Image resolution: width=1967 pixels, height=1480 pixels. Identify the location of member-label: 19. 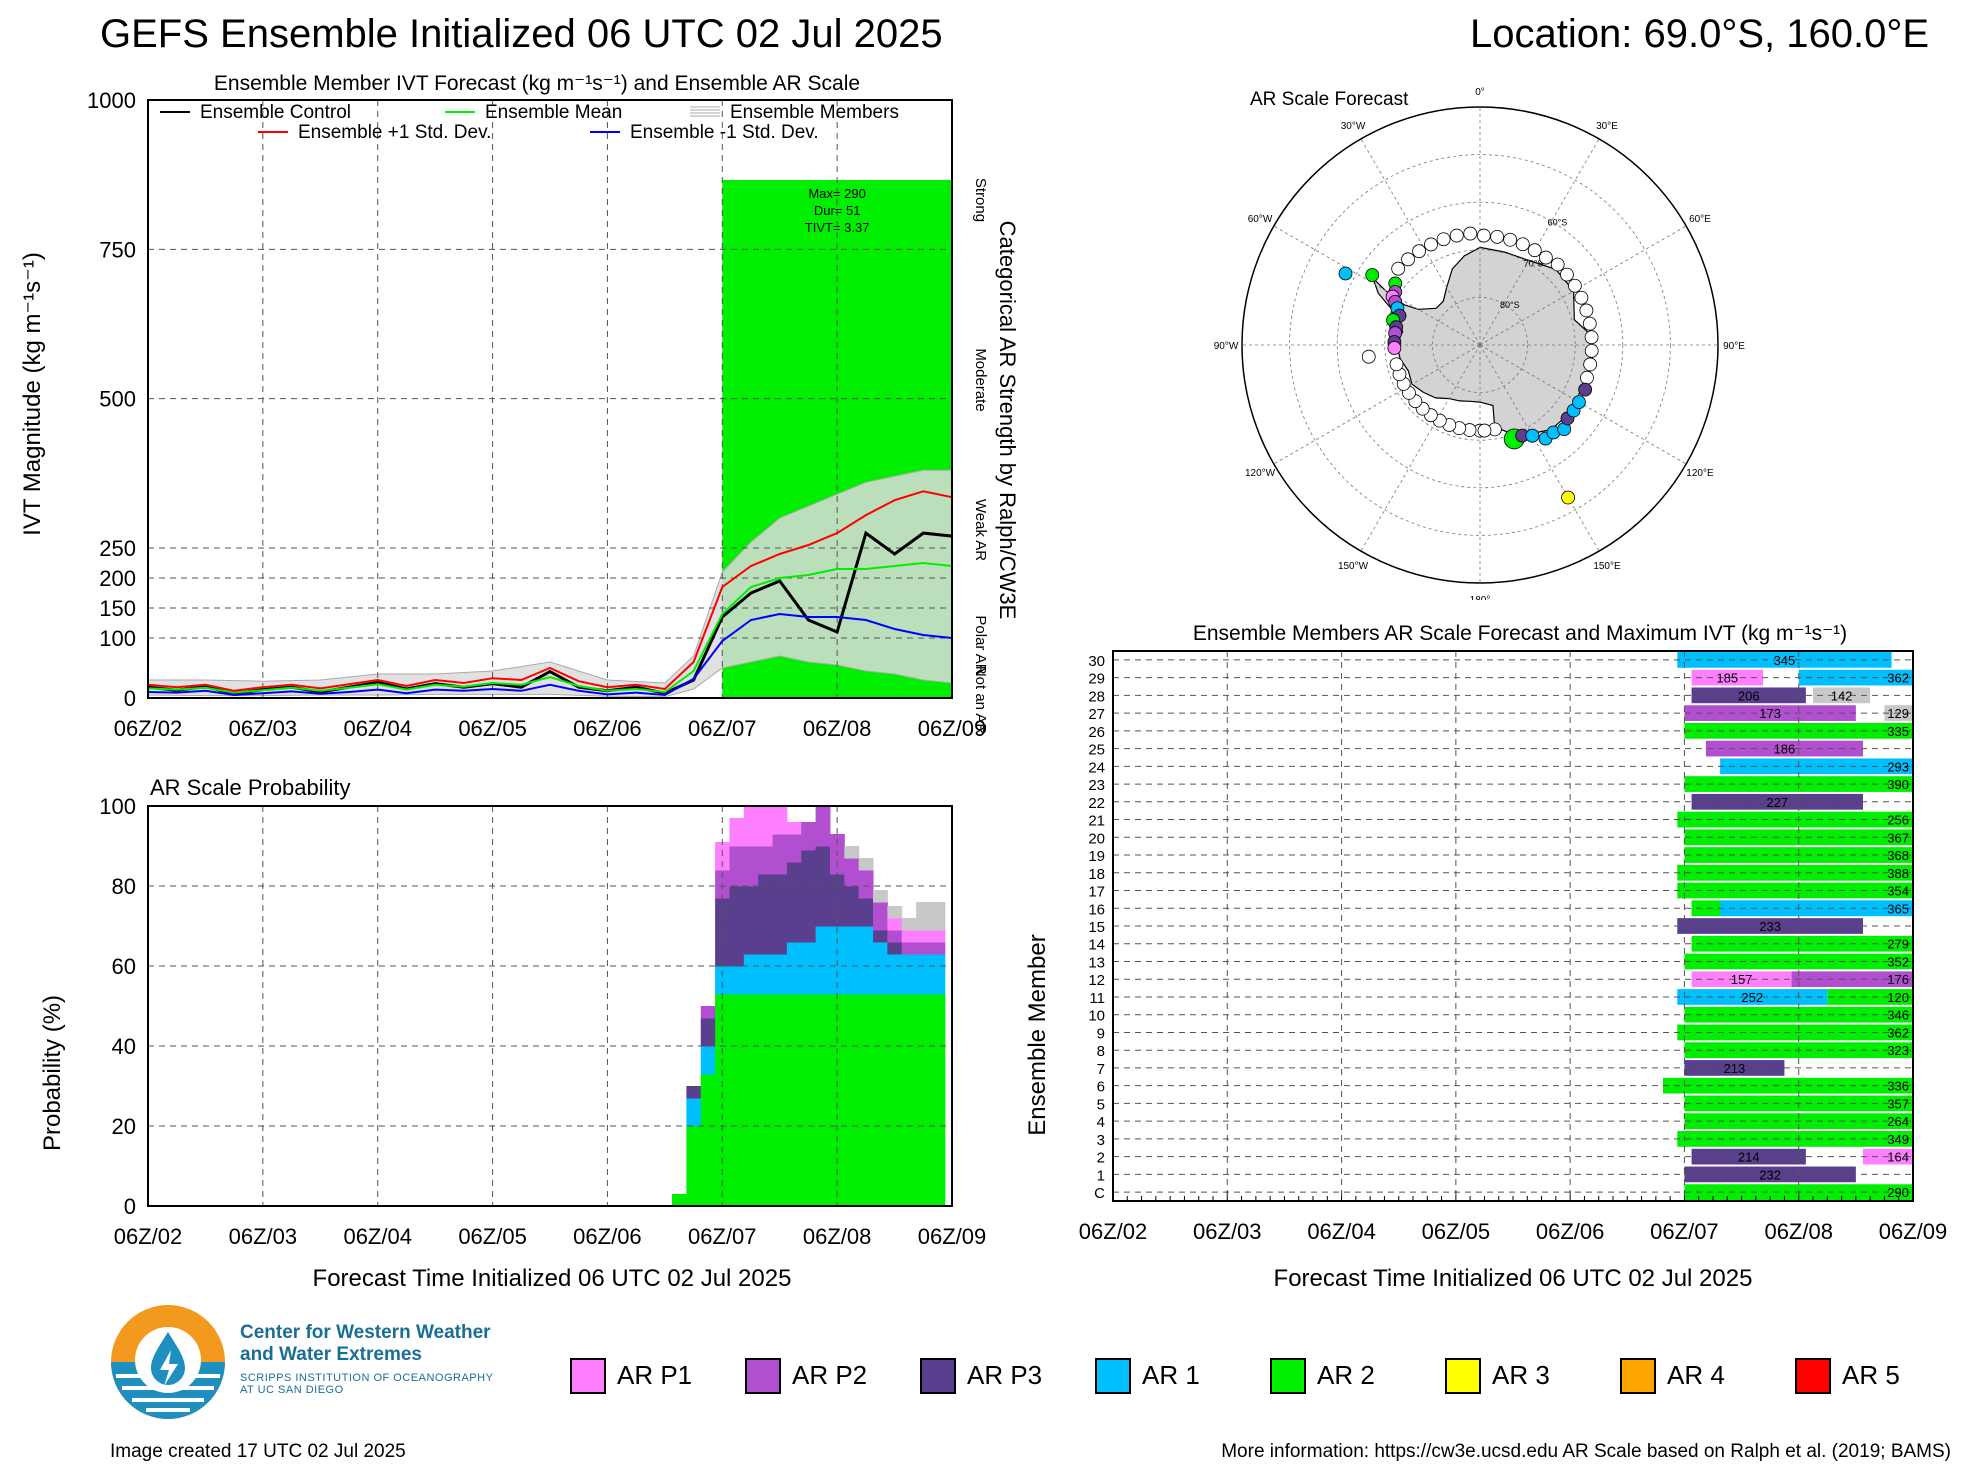
(1096, 856).